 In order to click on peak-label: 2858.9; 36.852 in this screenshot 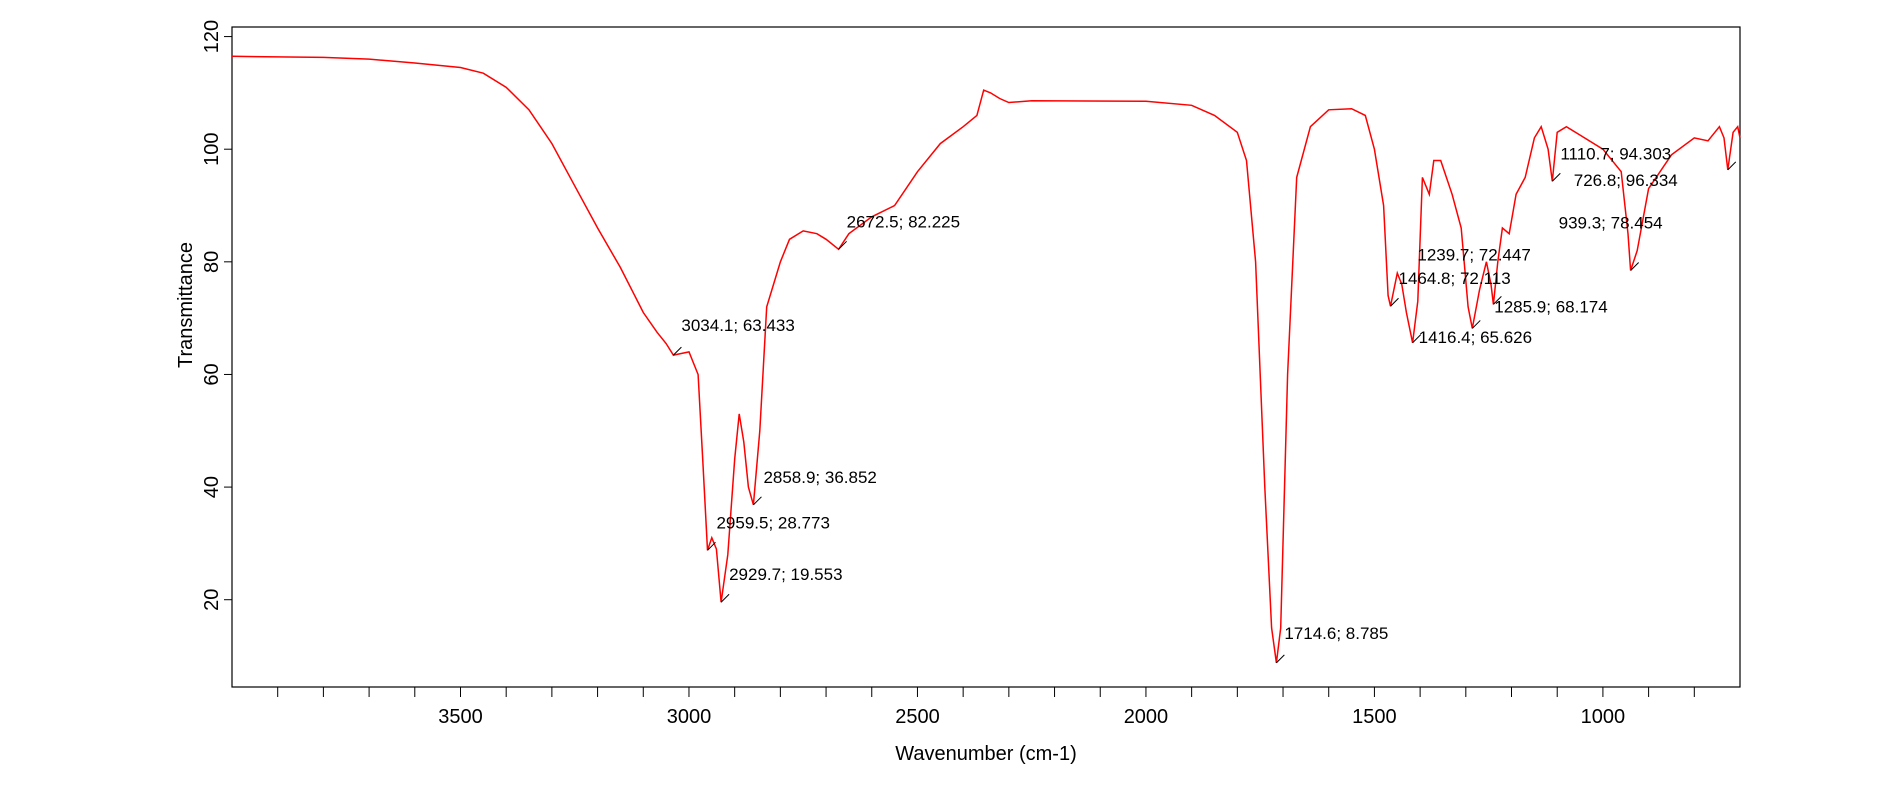, I will do `click(819, 477)`.